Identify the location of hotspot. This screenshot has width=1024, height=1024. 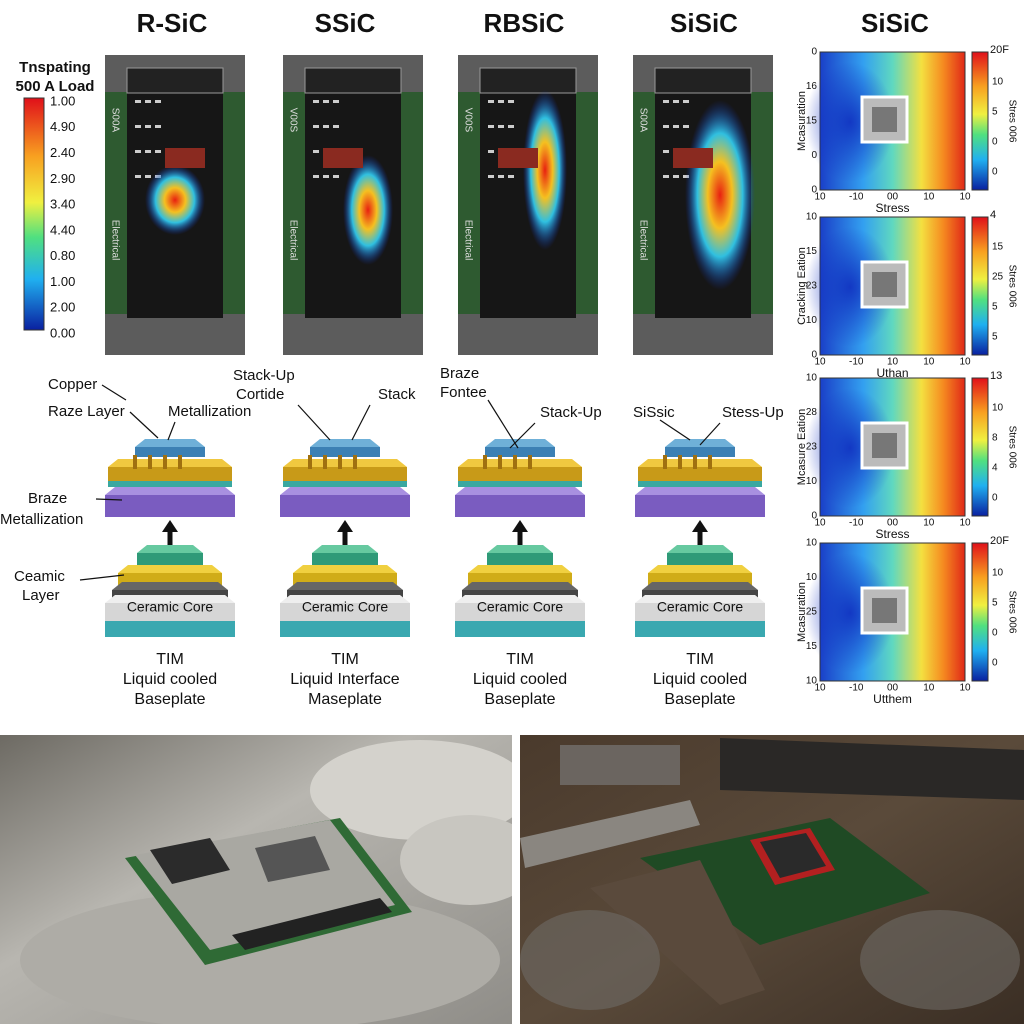
(545, 170).